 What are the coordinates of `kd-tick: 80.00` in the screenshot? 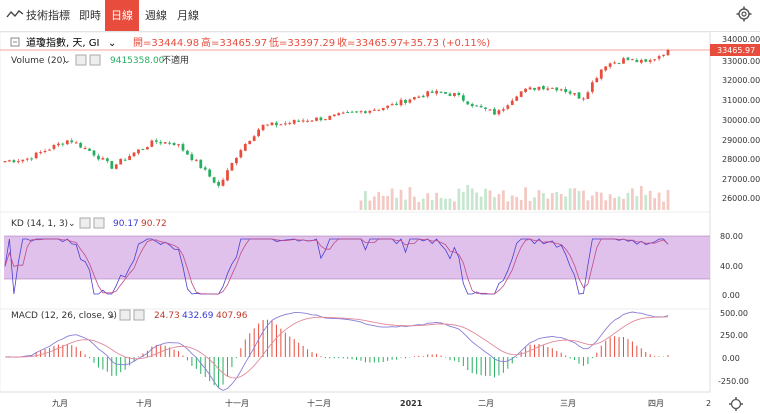 It's located at (731, 236).